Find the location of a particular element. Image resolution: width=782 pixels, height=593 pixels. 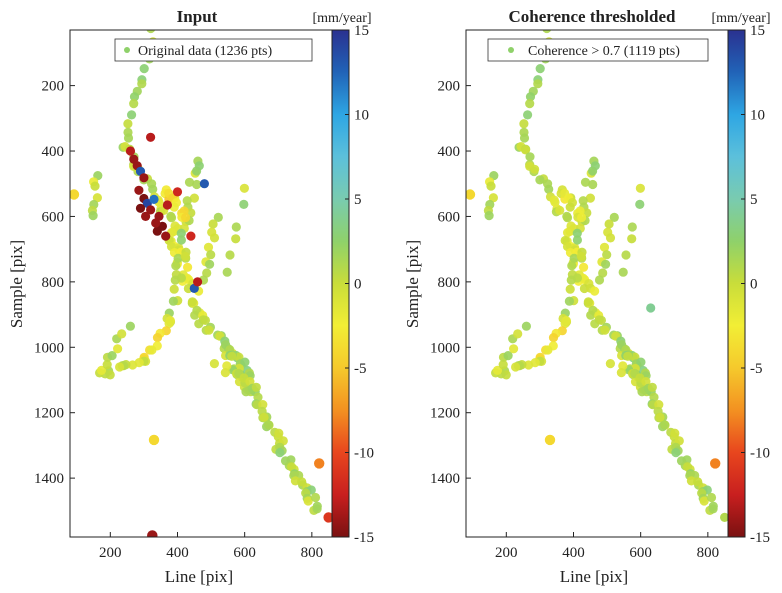

y-axis-ticks: 200 400 600 800 1000 1200 1400 is located at coordinates (54, 283).